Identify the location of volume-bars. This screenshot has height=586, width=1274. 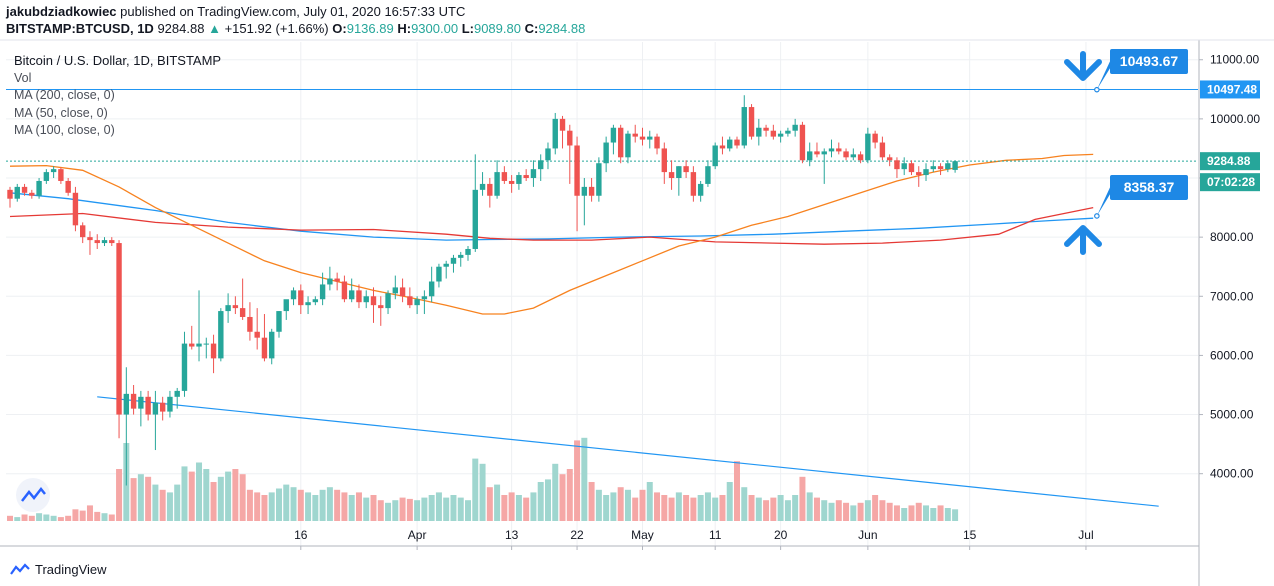
(483, 479).